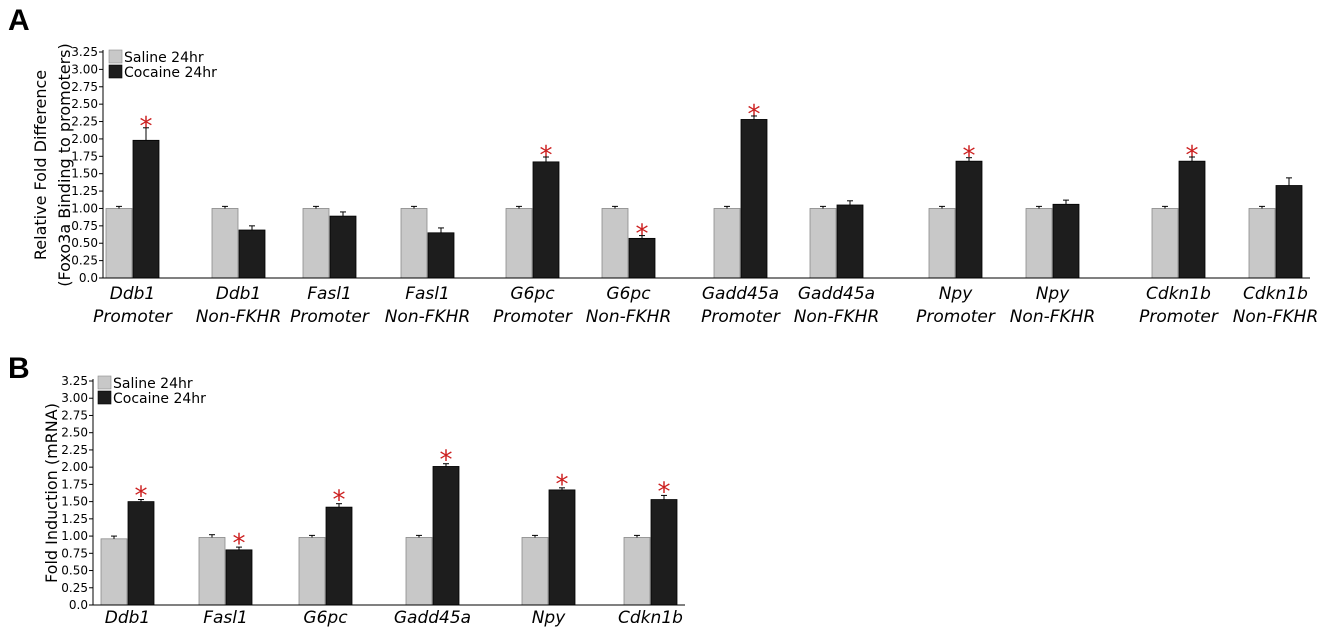 The height and width of the screenshot is (634, 1338). I want to click on panel-letter-b: B, so click(19, 368).